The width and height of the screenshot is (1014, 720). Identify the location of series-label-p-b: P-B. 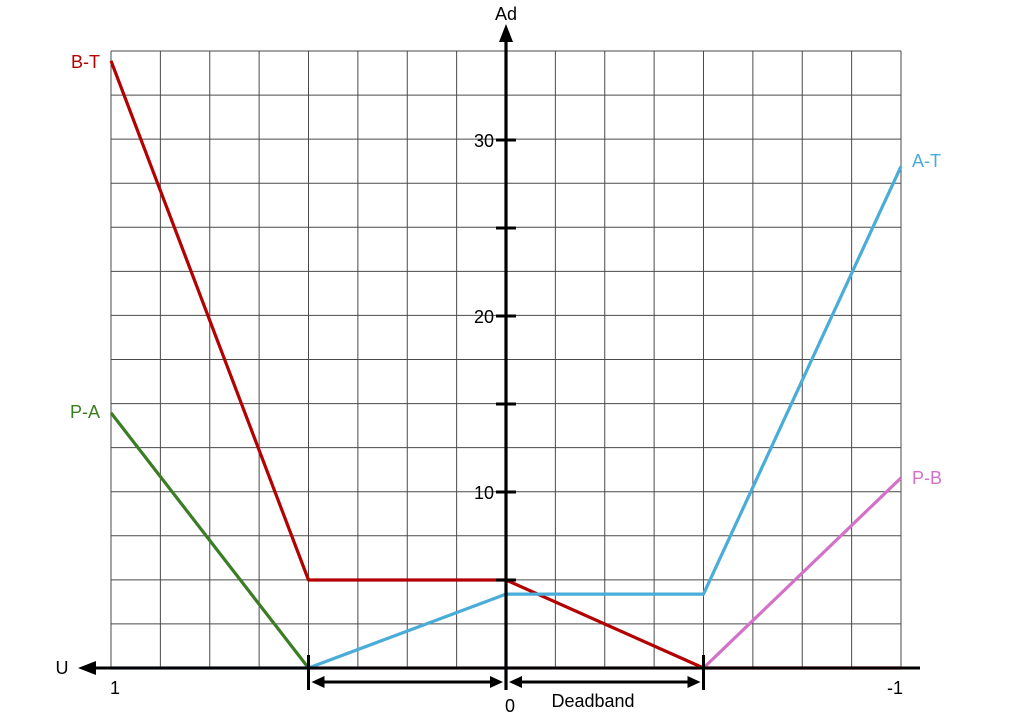
(927, 478).